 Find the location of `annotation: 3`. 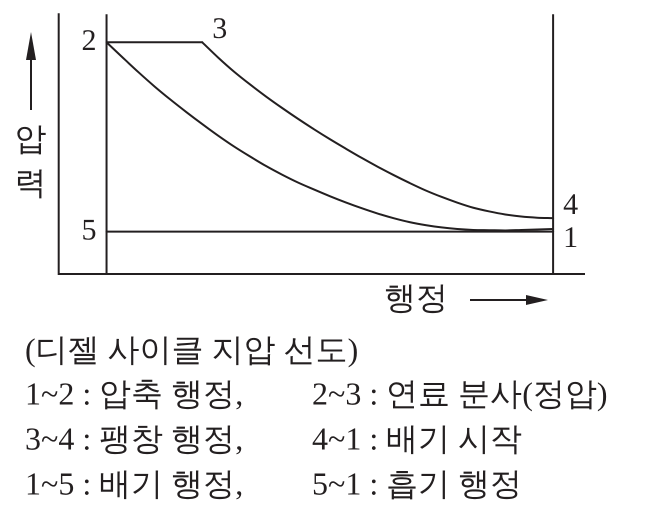

annotation: 3 is located at coordinates (220, 29).